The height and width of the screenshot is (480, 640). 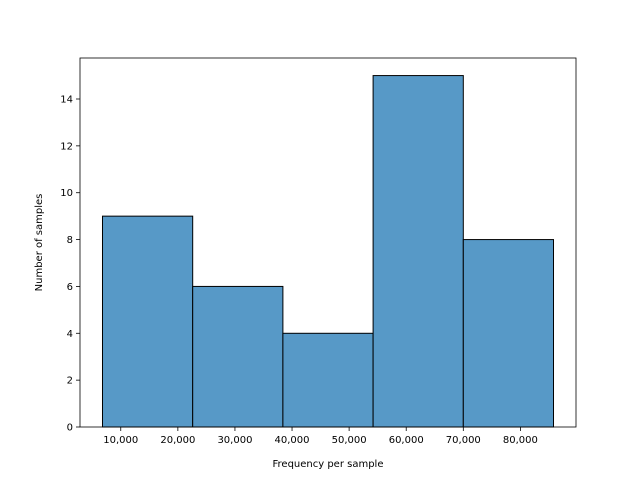 What do you see at coordinates (70, 428) in the screenshot?
I see `y-tick-label: 0` at bounding box center [70, 428].